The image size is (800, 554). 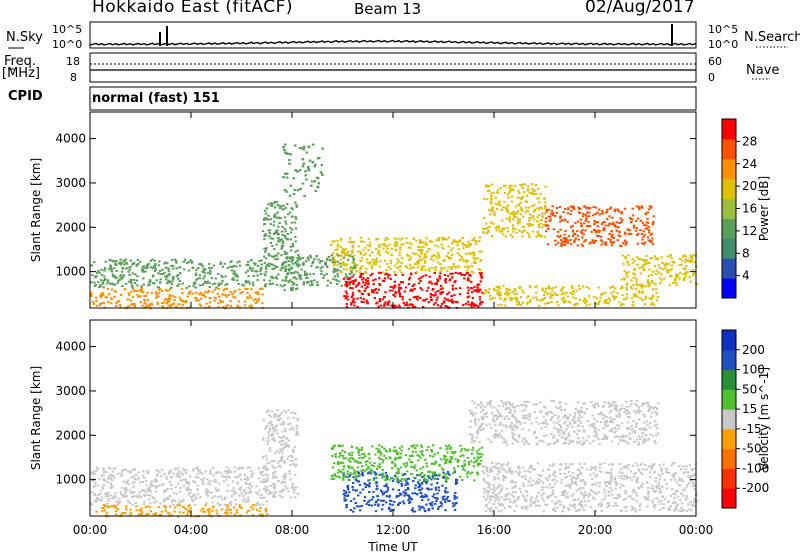 What do you see at coordinates (70, 183) in the screenshot?
I see `power-y-tick-label: 3000` at bounding box center [70, 183].